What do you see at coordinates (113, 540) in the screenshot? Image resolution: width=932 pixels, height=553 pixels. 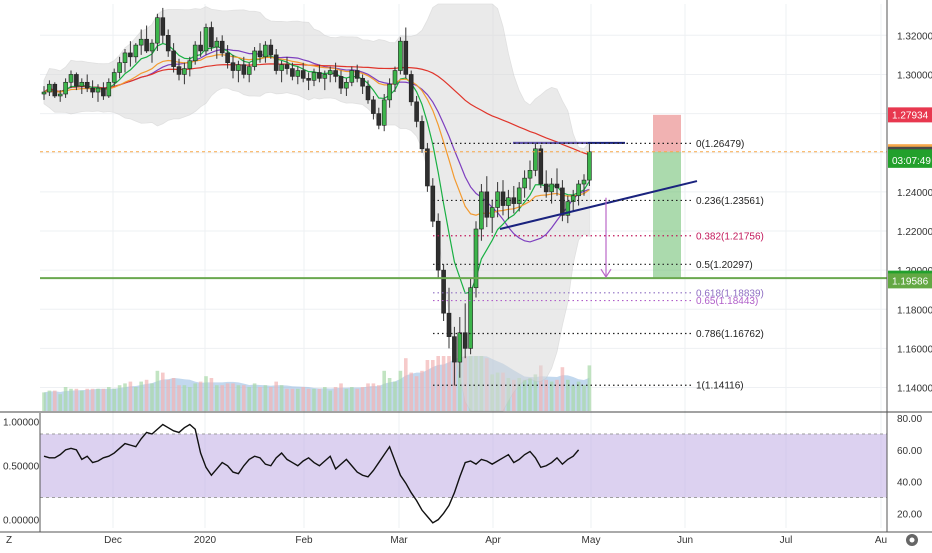 I see `time-tick-label: Dec` at bounding box center [113, 540].